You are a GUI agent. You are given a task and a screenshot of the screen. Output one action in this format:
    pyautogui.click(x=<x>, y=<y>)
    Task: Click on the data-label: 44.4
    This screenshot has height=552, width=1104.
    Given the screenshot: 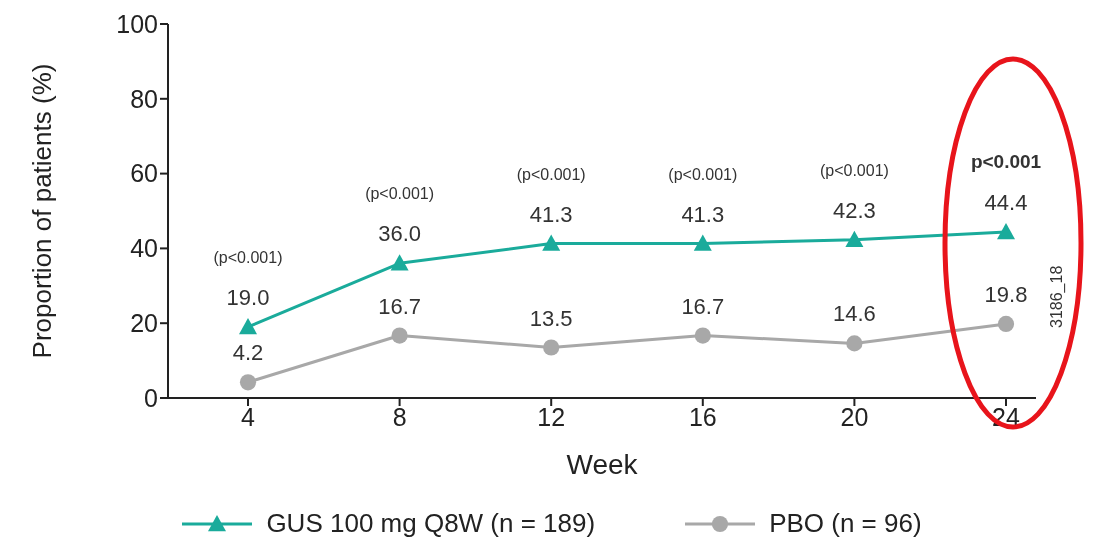 What is the action you would take?
    pyautogui.click(x=1006, y=202)
    